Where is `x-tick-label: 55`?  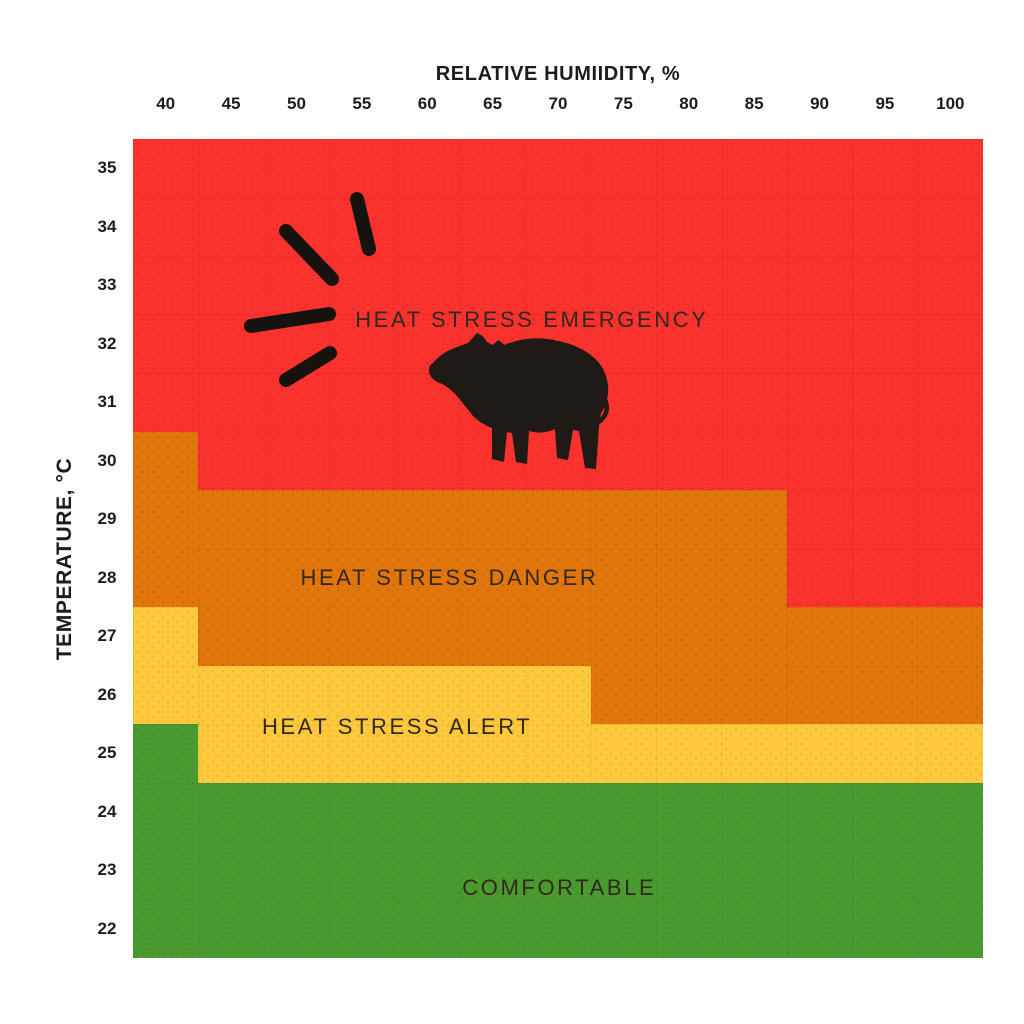
x-tick-label: 55 is located at coordinates (362, 103).